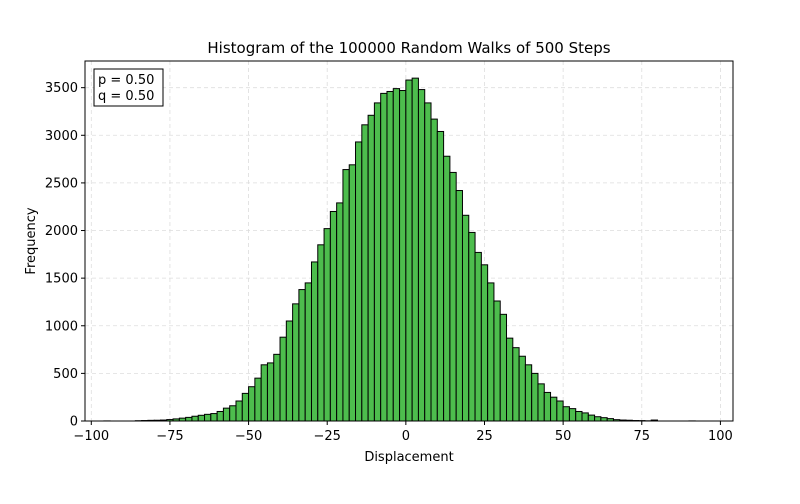  Describe the element at coordinates (484, 436) in the screenshot. I see `x-tick-label: 25` at that location.